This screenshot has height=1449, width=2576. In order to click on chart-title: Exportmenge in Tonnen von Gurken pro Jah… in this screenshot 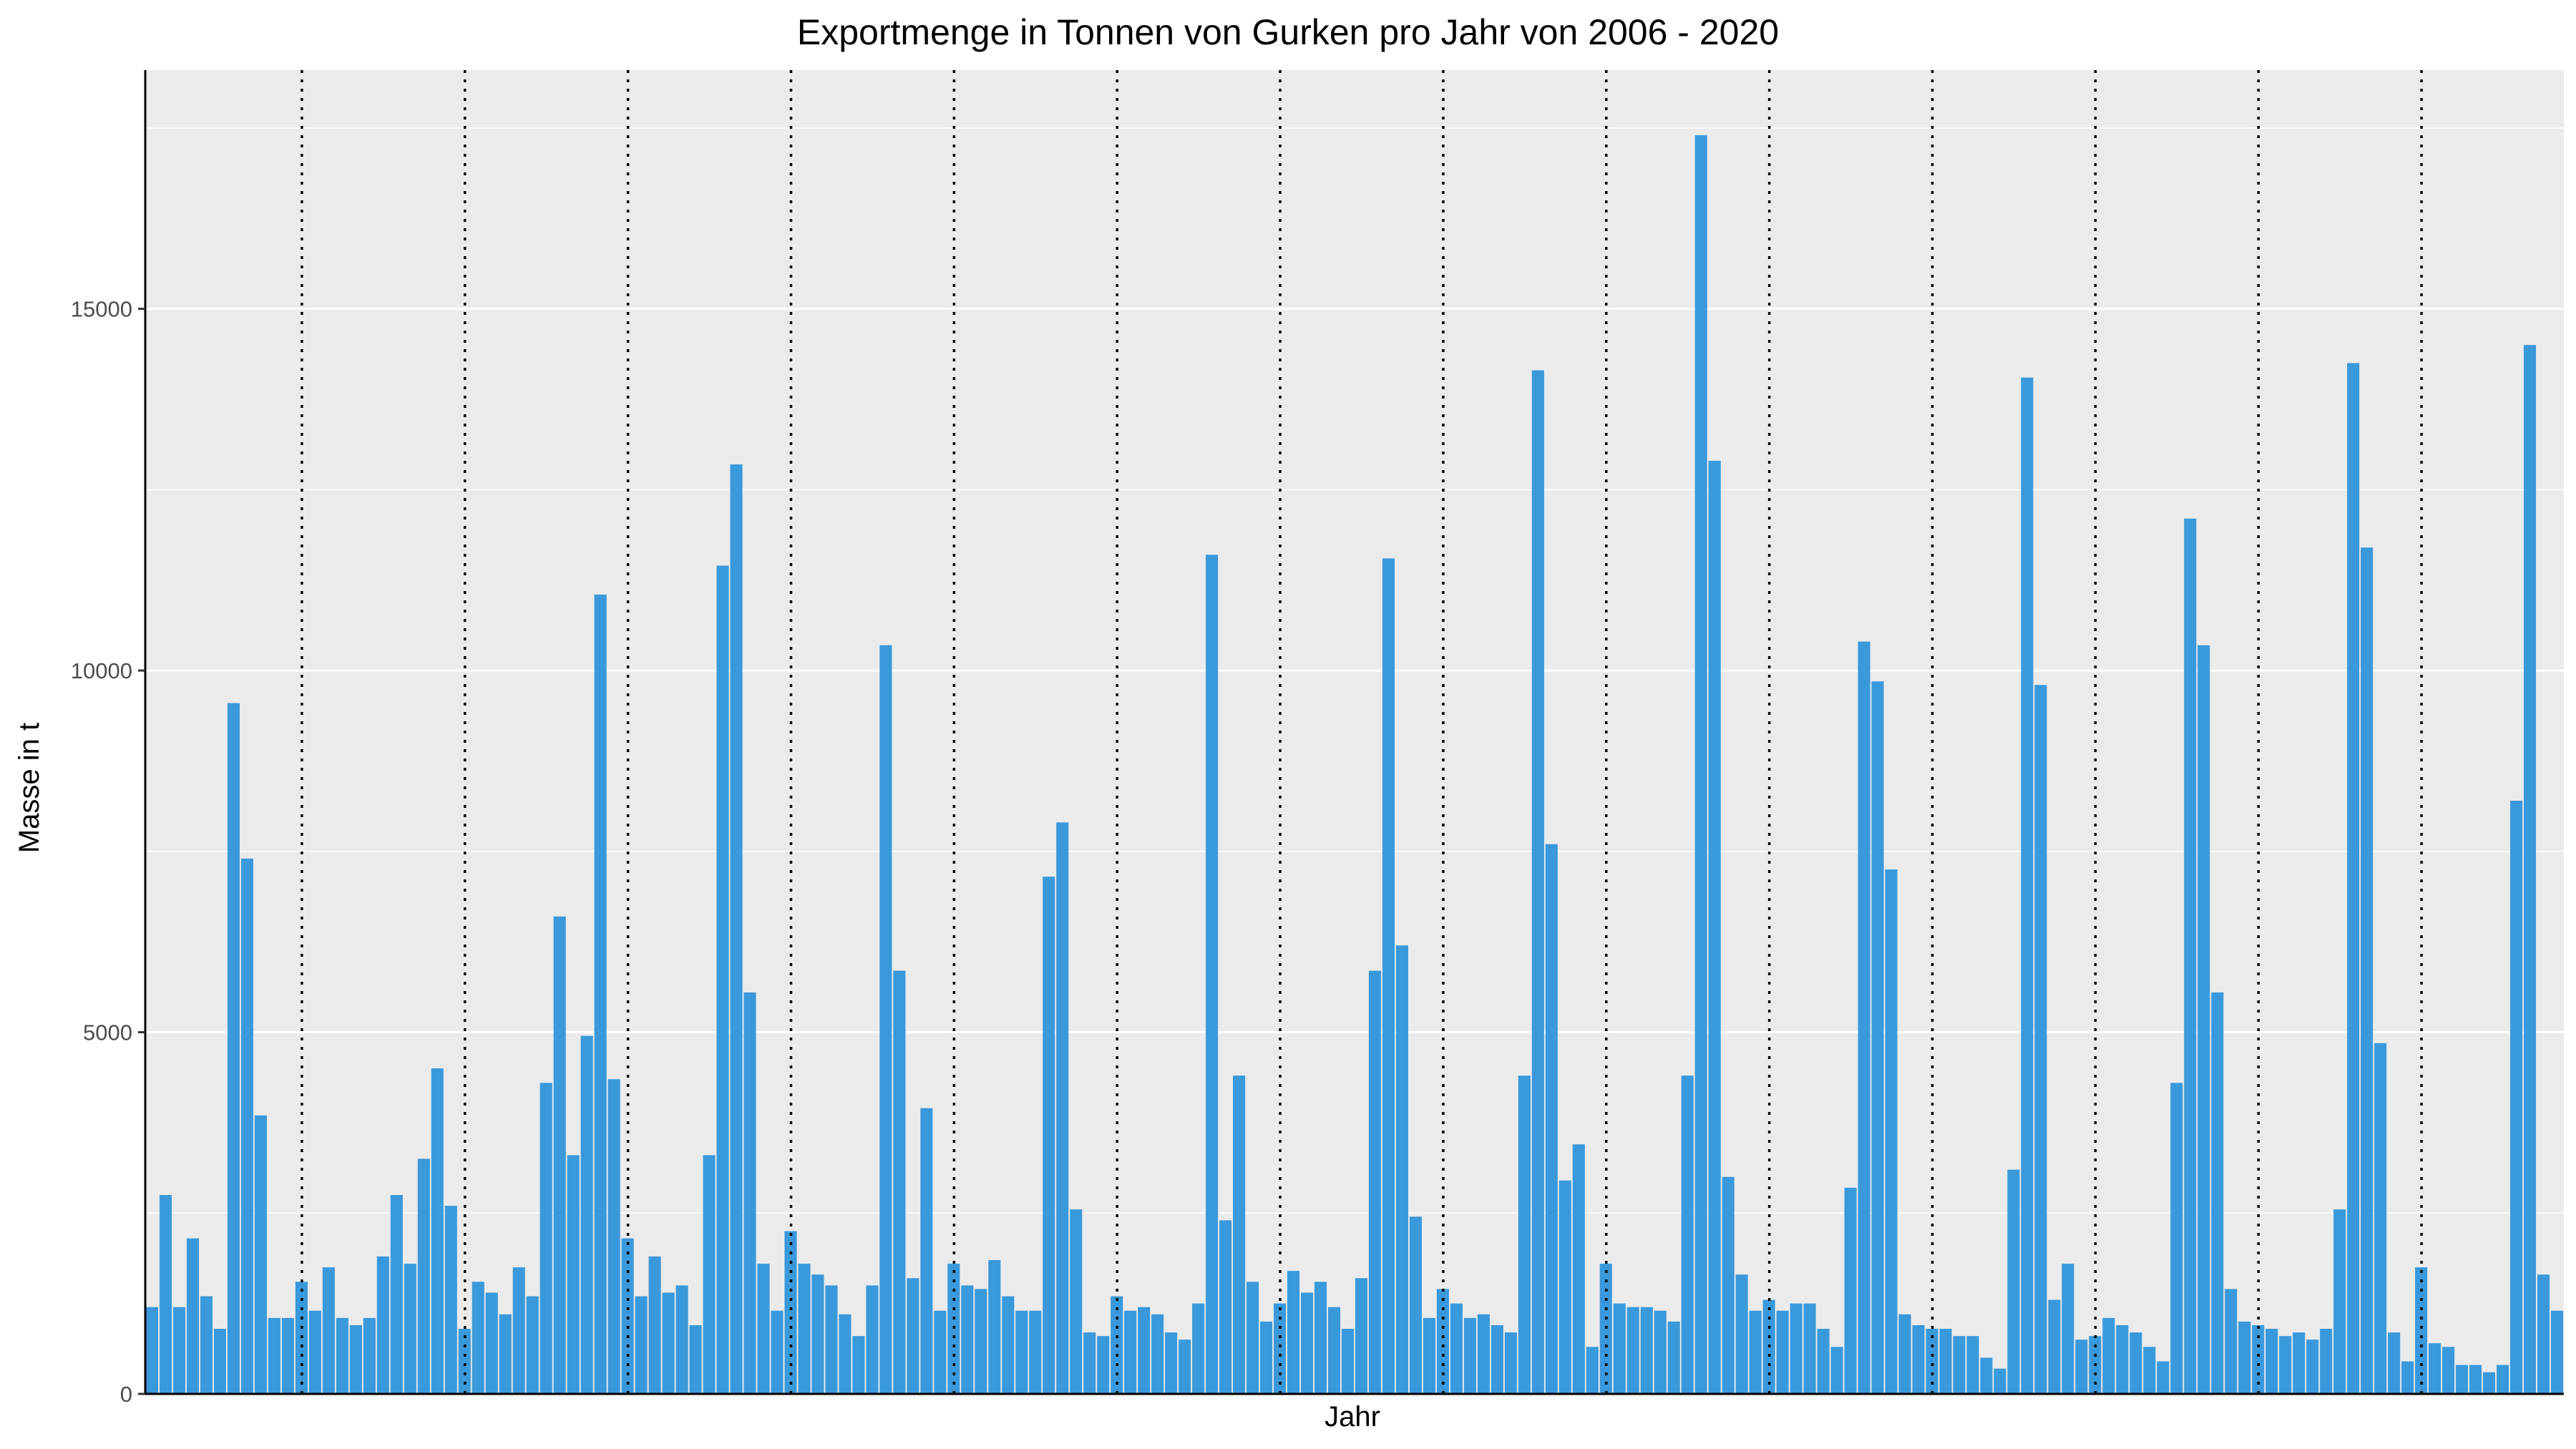, I will do `click(1288, 32)`.